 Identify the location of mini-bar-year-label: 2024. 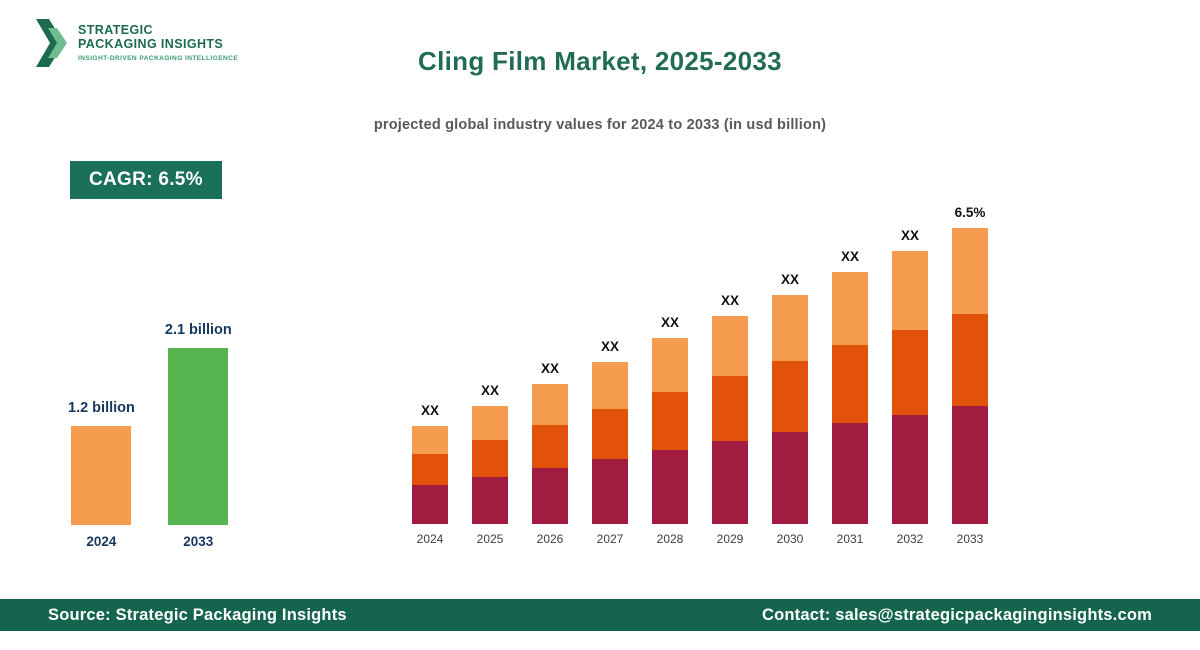
(101, 541).